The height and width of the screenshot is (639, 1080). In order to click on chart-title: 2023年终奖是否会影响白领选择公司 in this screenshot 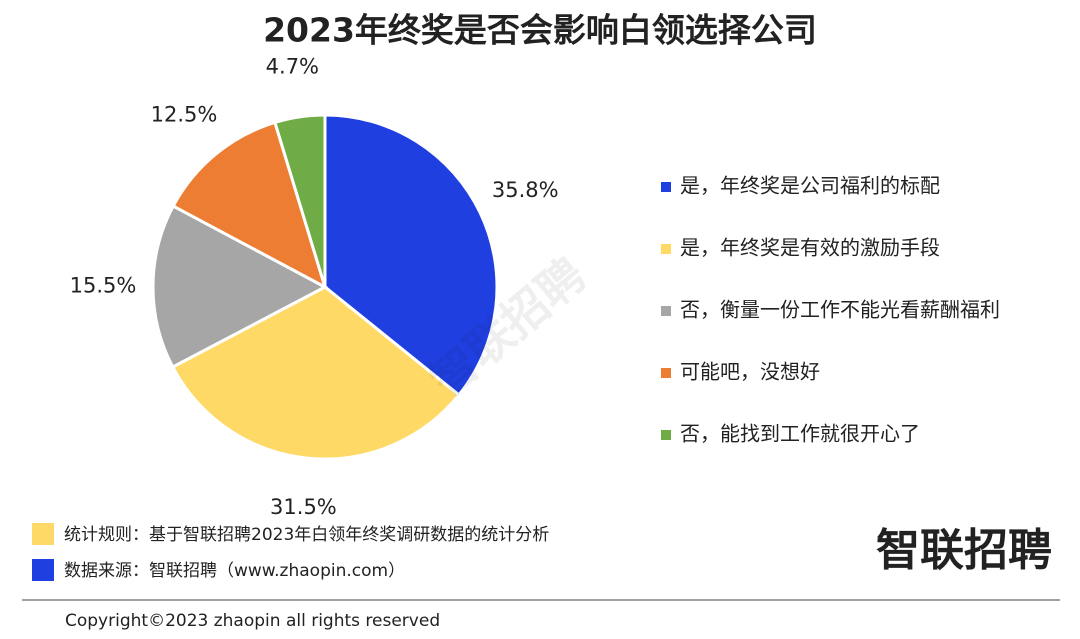, I will do `click(540, 30)`.